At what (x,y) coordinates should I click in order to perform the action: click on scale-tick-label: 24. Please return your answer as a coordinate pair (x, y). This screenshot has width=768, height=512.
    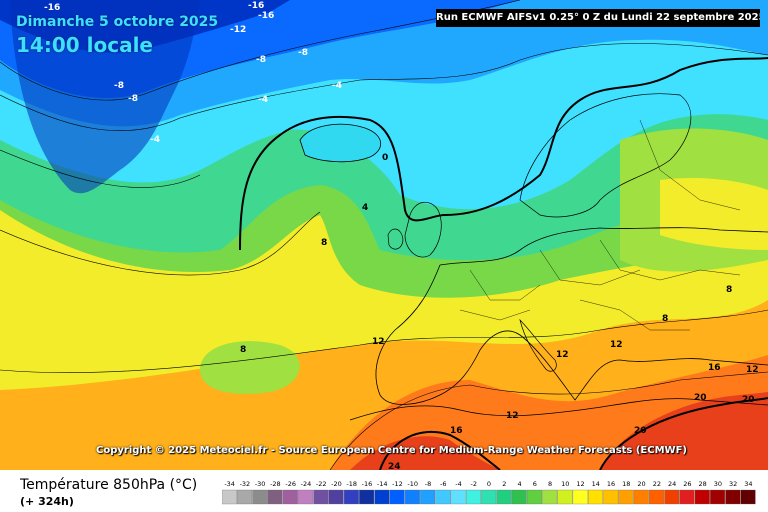
    Looking at the image, I should click on (672, 484).